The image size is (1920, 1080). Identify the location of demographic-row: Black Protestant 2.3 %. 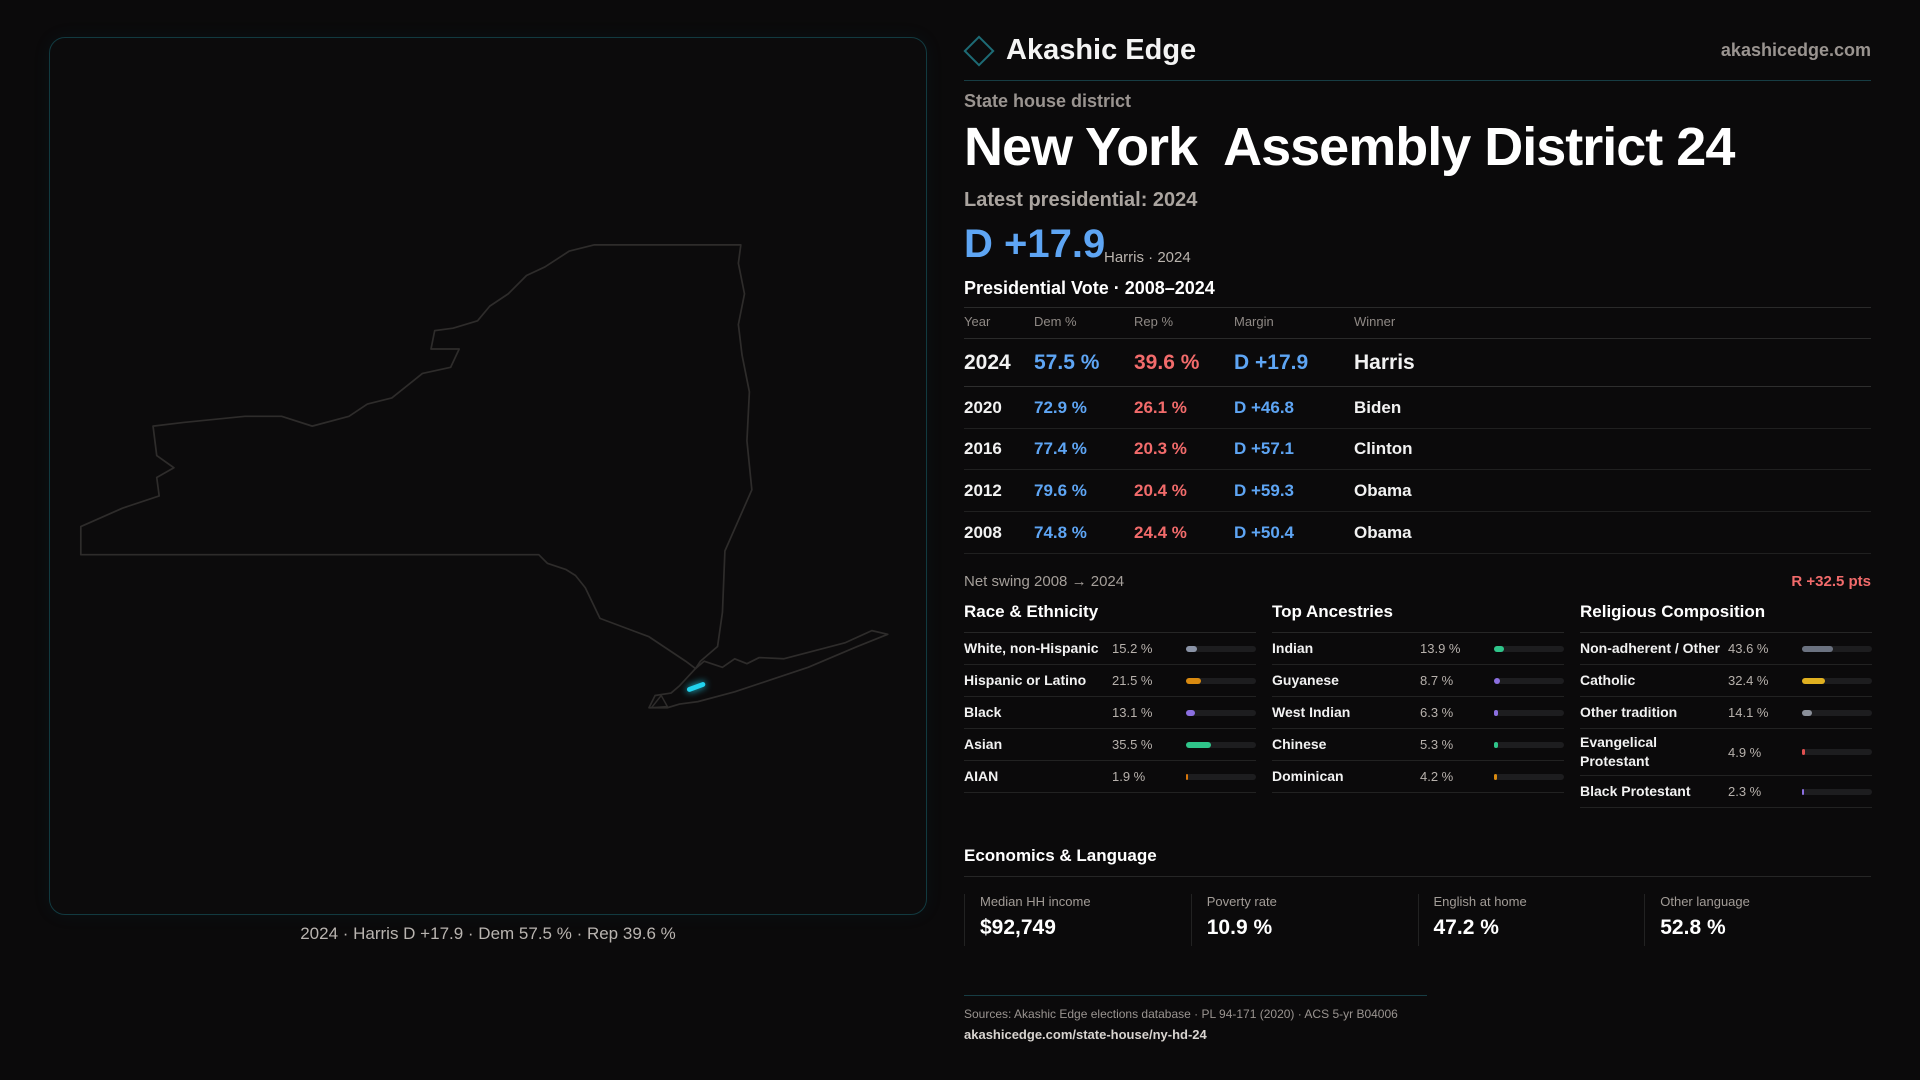
(1726, 792).